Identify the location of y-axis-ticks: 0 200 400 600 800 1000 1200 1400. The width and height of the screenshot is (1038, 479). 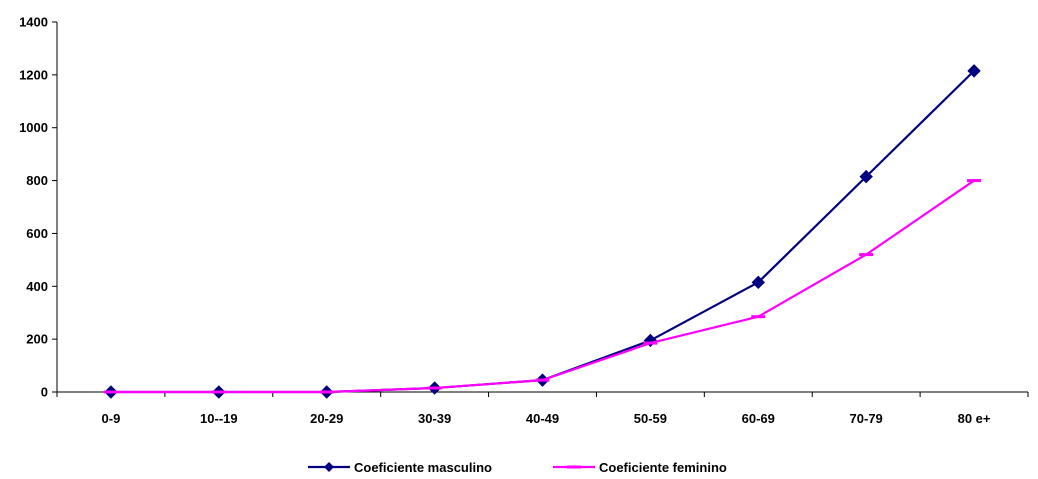
(38, 207).